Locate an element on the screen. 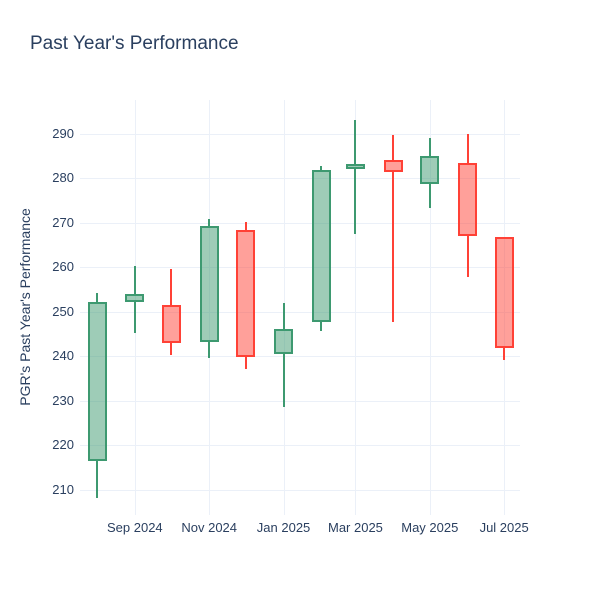 Image resolution: width=600 pixels, height=600 pixels. y-tick-label: 280 is located at coordinates (63, 178).